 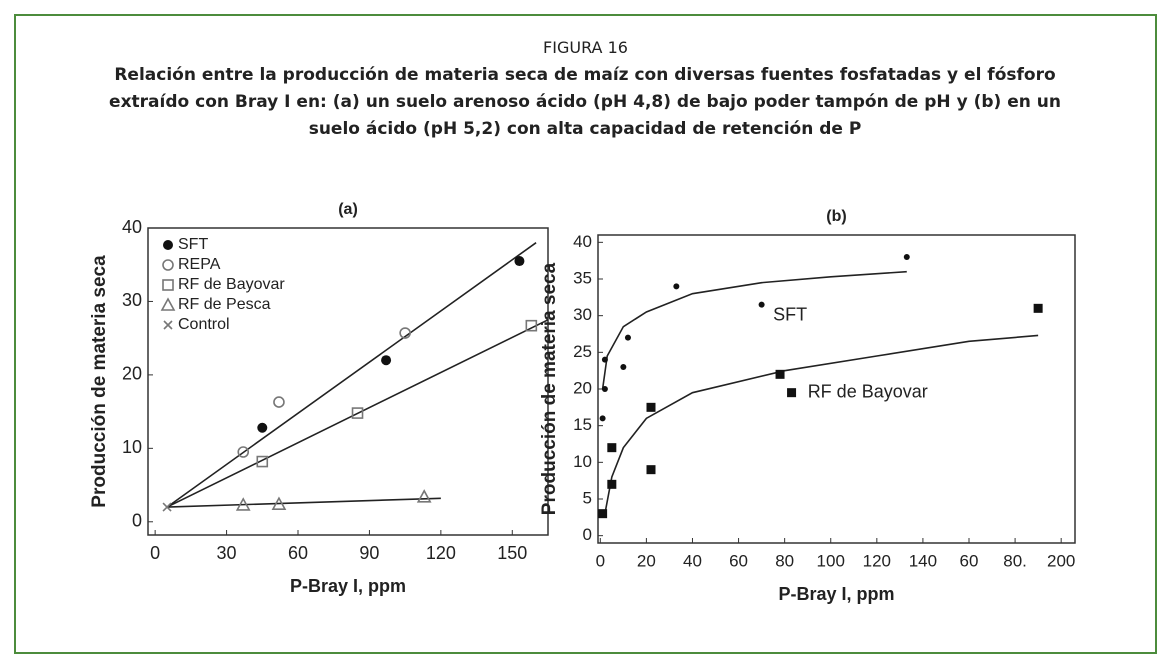 I want to click on x-tick-label: 80., so click(x=1015, y=560).